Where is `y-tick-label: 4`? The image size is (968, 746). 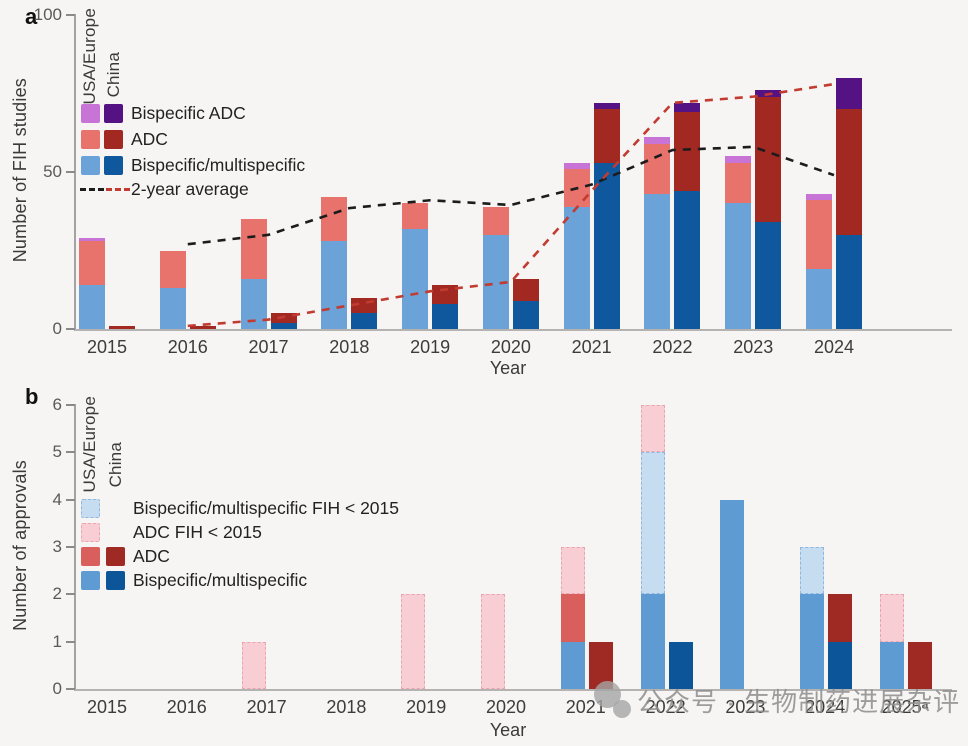 y-tick-label: 4 is located at coordinates (57, 499).